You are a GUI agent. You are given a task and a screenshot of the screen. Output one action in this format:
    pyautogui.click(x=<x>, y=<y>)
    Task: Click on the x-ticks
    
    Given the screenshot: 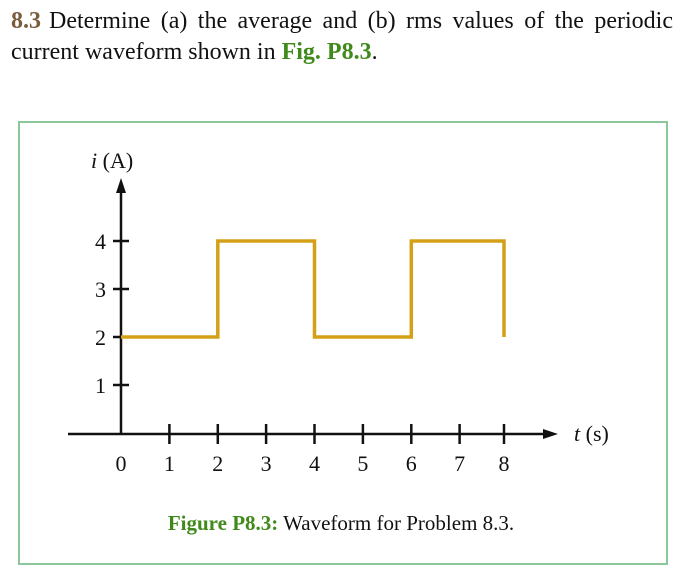 What is the action you would take?
    pyautogui.click(x=337, y=434)
    